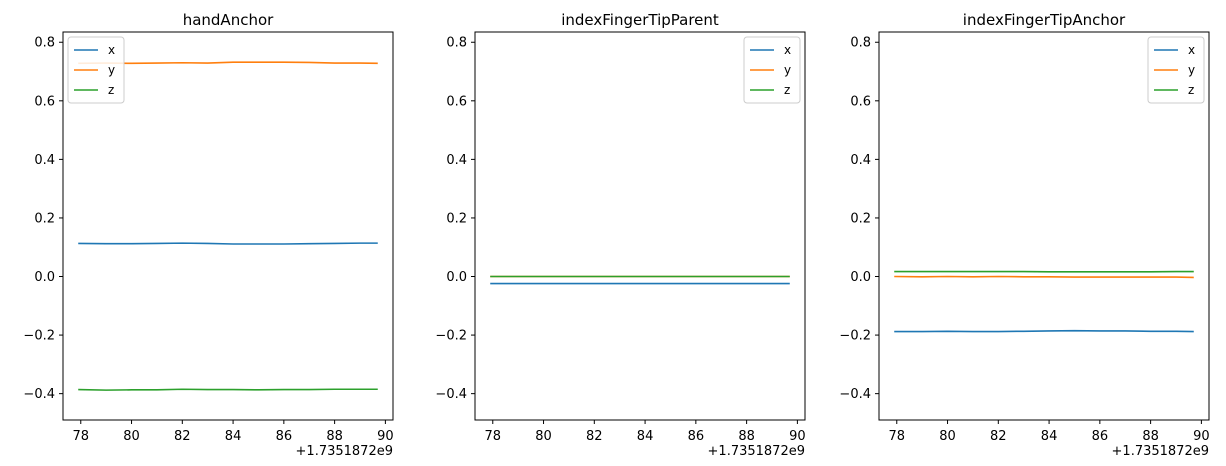 This screenshot has width=1226, height=466. Describe the element at coordinates (640, 20) in the screenshot. I see `panel-title: indexFingerTipParent` at that location.